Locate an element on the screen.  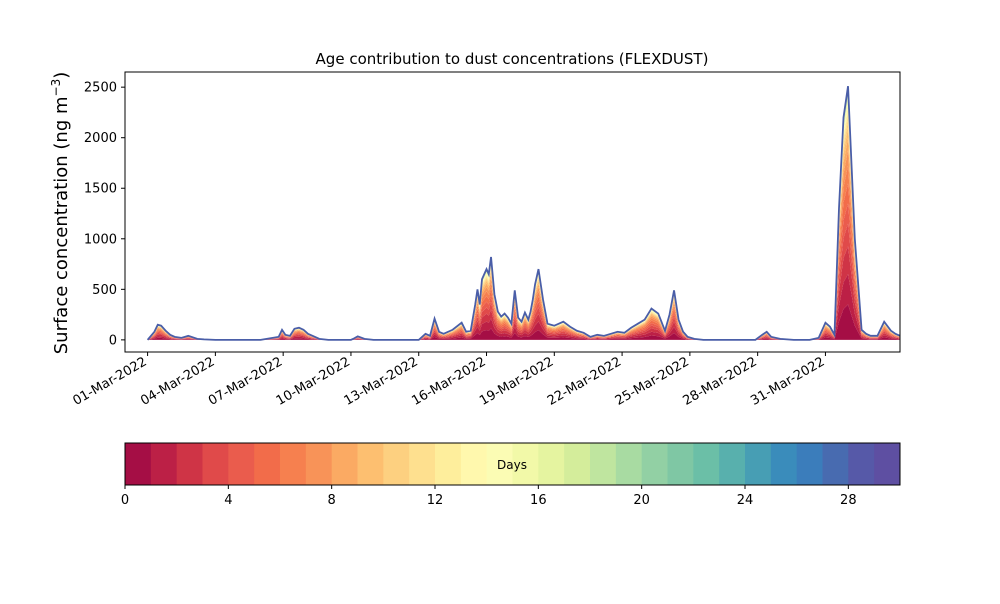
y-tick-label: 1500 is located at coordinates (100, 189).